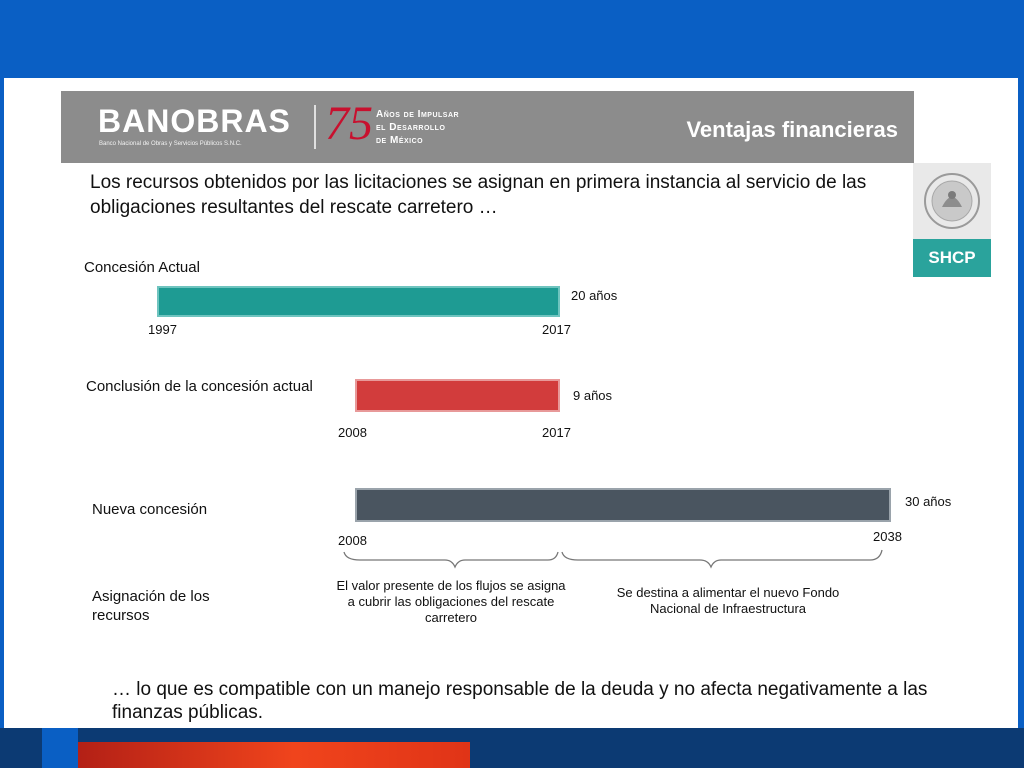 Image resolution: width=1024 pixels, height=768 pixels. Describe the element at coordinates (400, 140) in the screenshot. I see `anniversary-line-3: de México` at that location.